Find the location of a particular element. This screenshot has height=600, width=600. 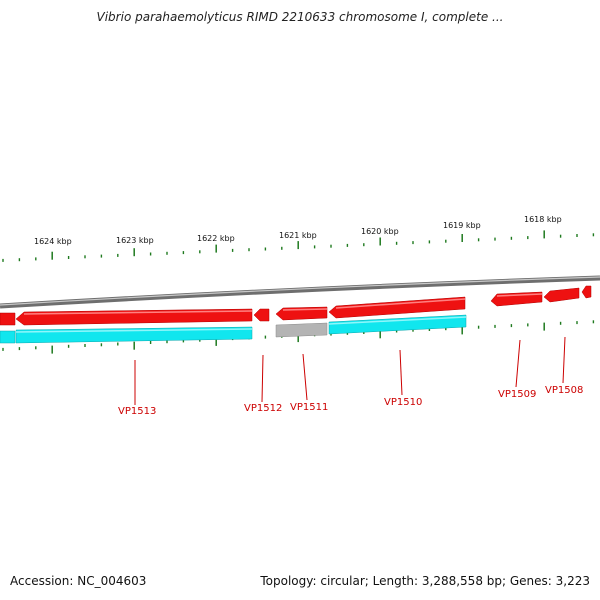

gene-arrow-vp1510 is located at coordinates (397, 307).